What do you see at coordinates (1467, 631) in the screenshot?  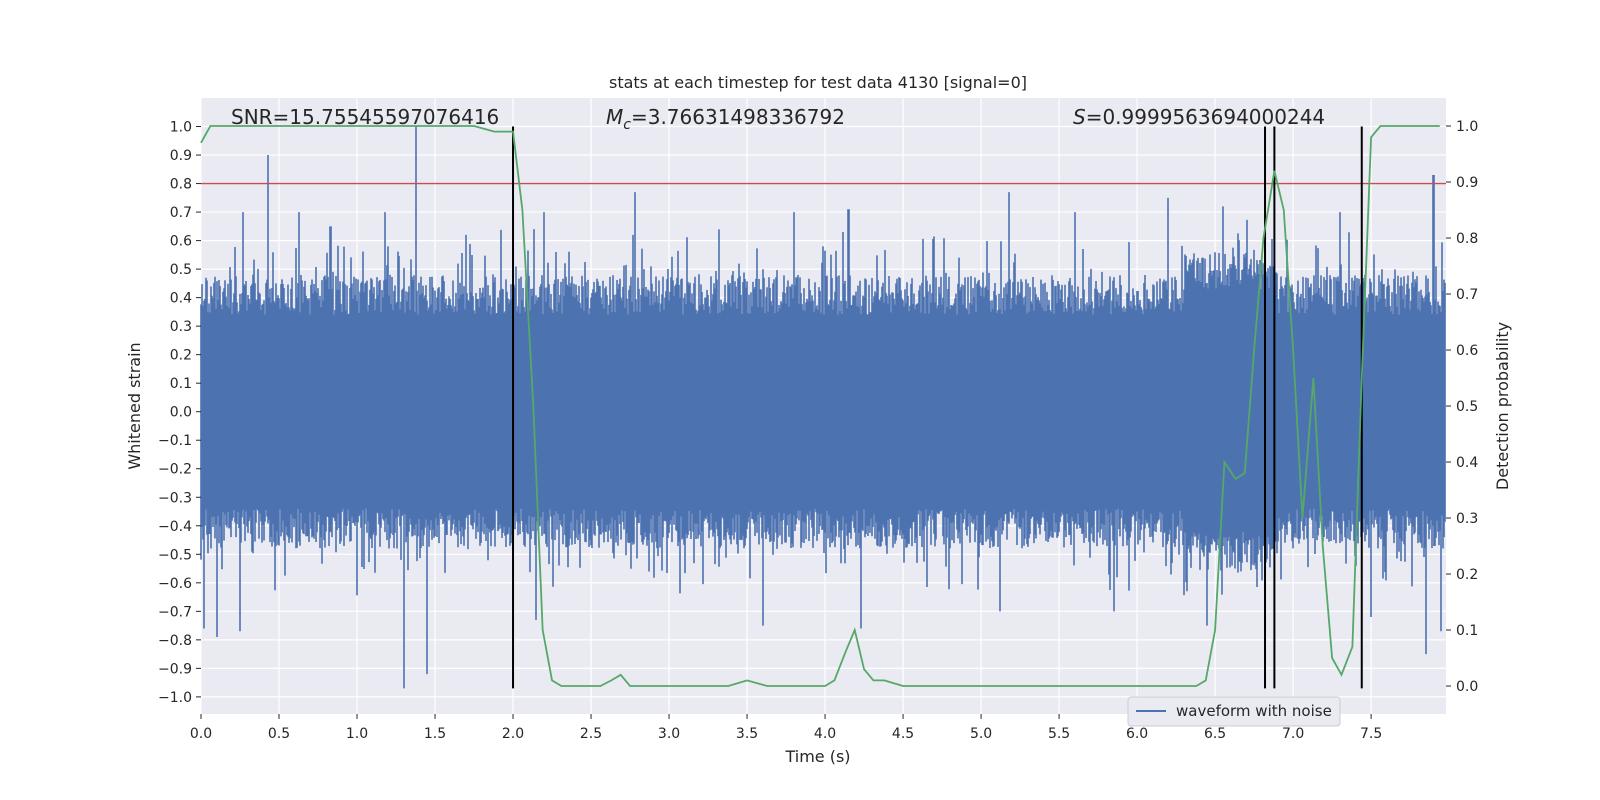 I see `y2-tick-label: 0.1` at bounding box center [1467, 631].